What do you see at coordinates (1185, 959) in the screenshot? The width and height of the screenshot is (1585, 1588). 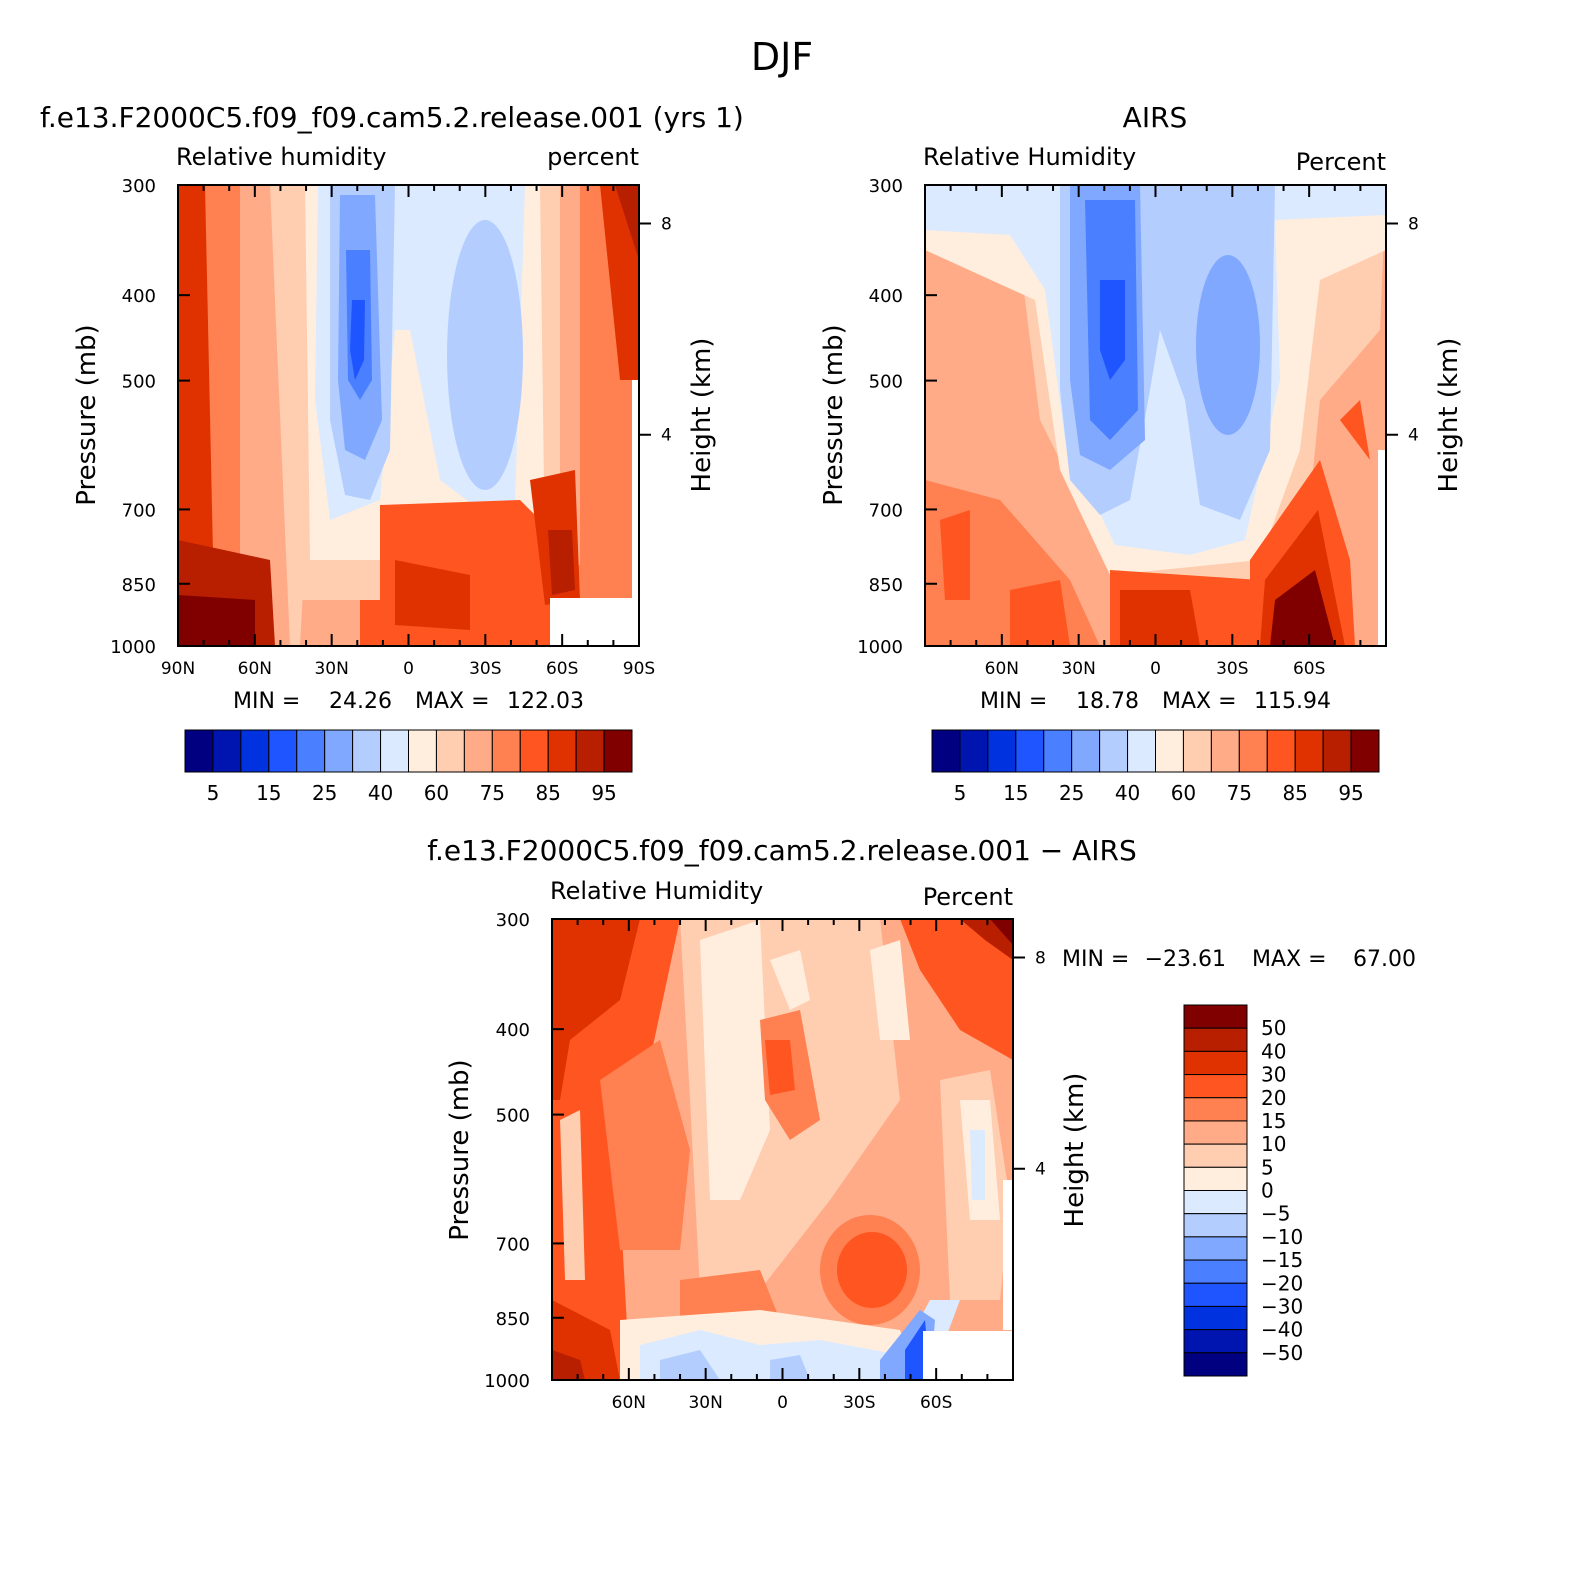 I see `panel-diff-min-value: −23.61` at bounding box center [1185, 959].